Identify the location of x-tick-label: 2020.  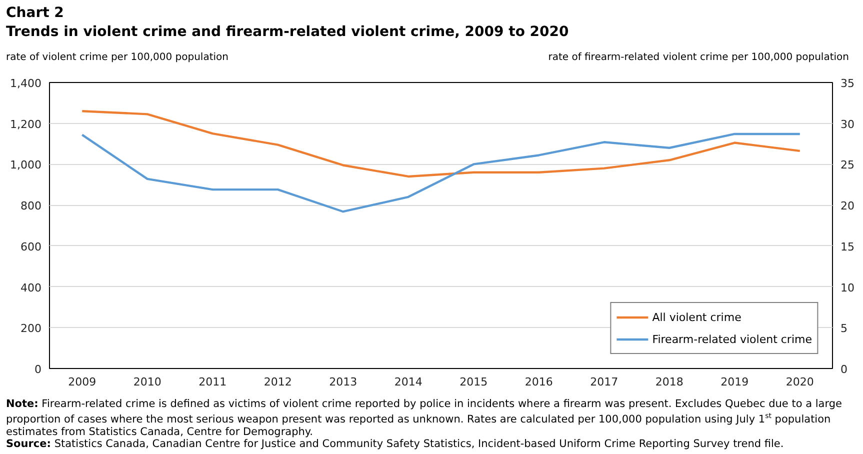
(800, 382).